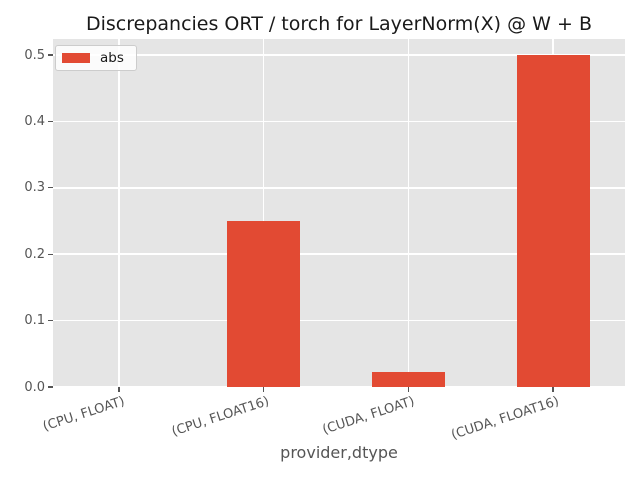 The image size is (640, 480). I want to click on y-tick-label: 0.0, so click(34, 387).